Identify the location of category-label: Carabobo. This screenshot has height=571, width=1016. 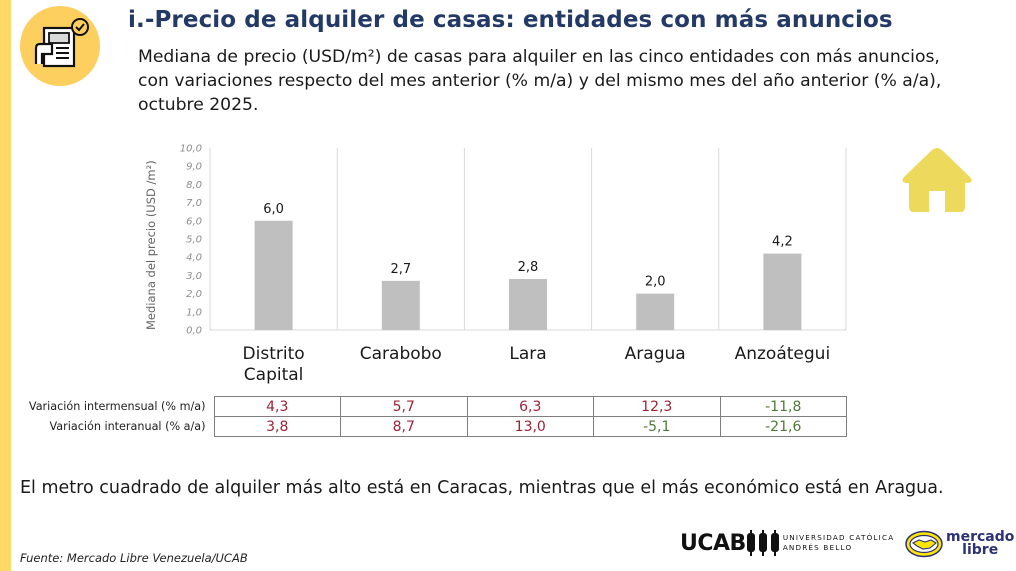
(401, 354).